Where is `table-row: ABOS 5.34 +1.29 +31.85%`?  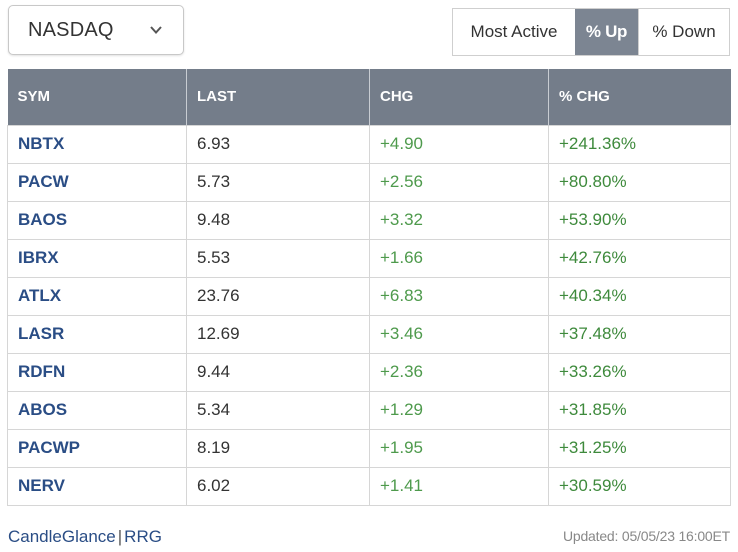 table-row: ABOS 5.34 +1.29 +31.85% is located at coordinates (369, 410).